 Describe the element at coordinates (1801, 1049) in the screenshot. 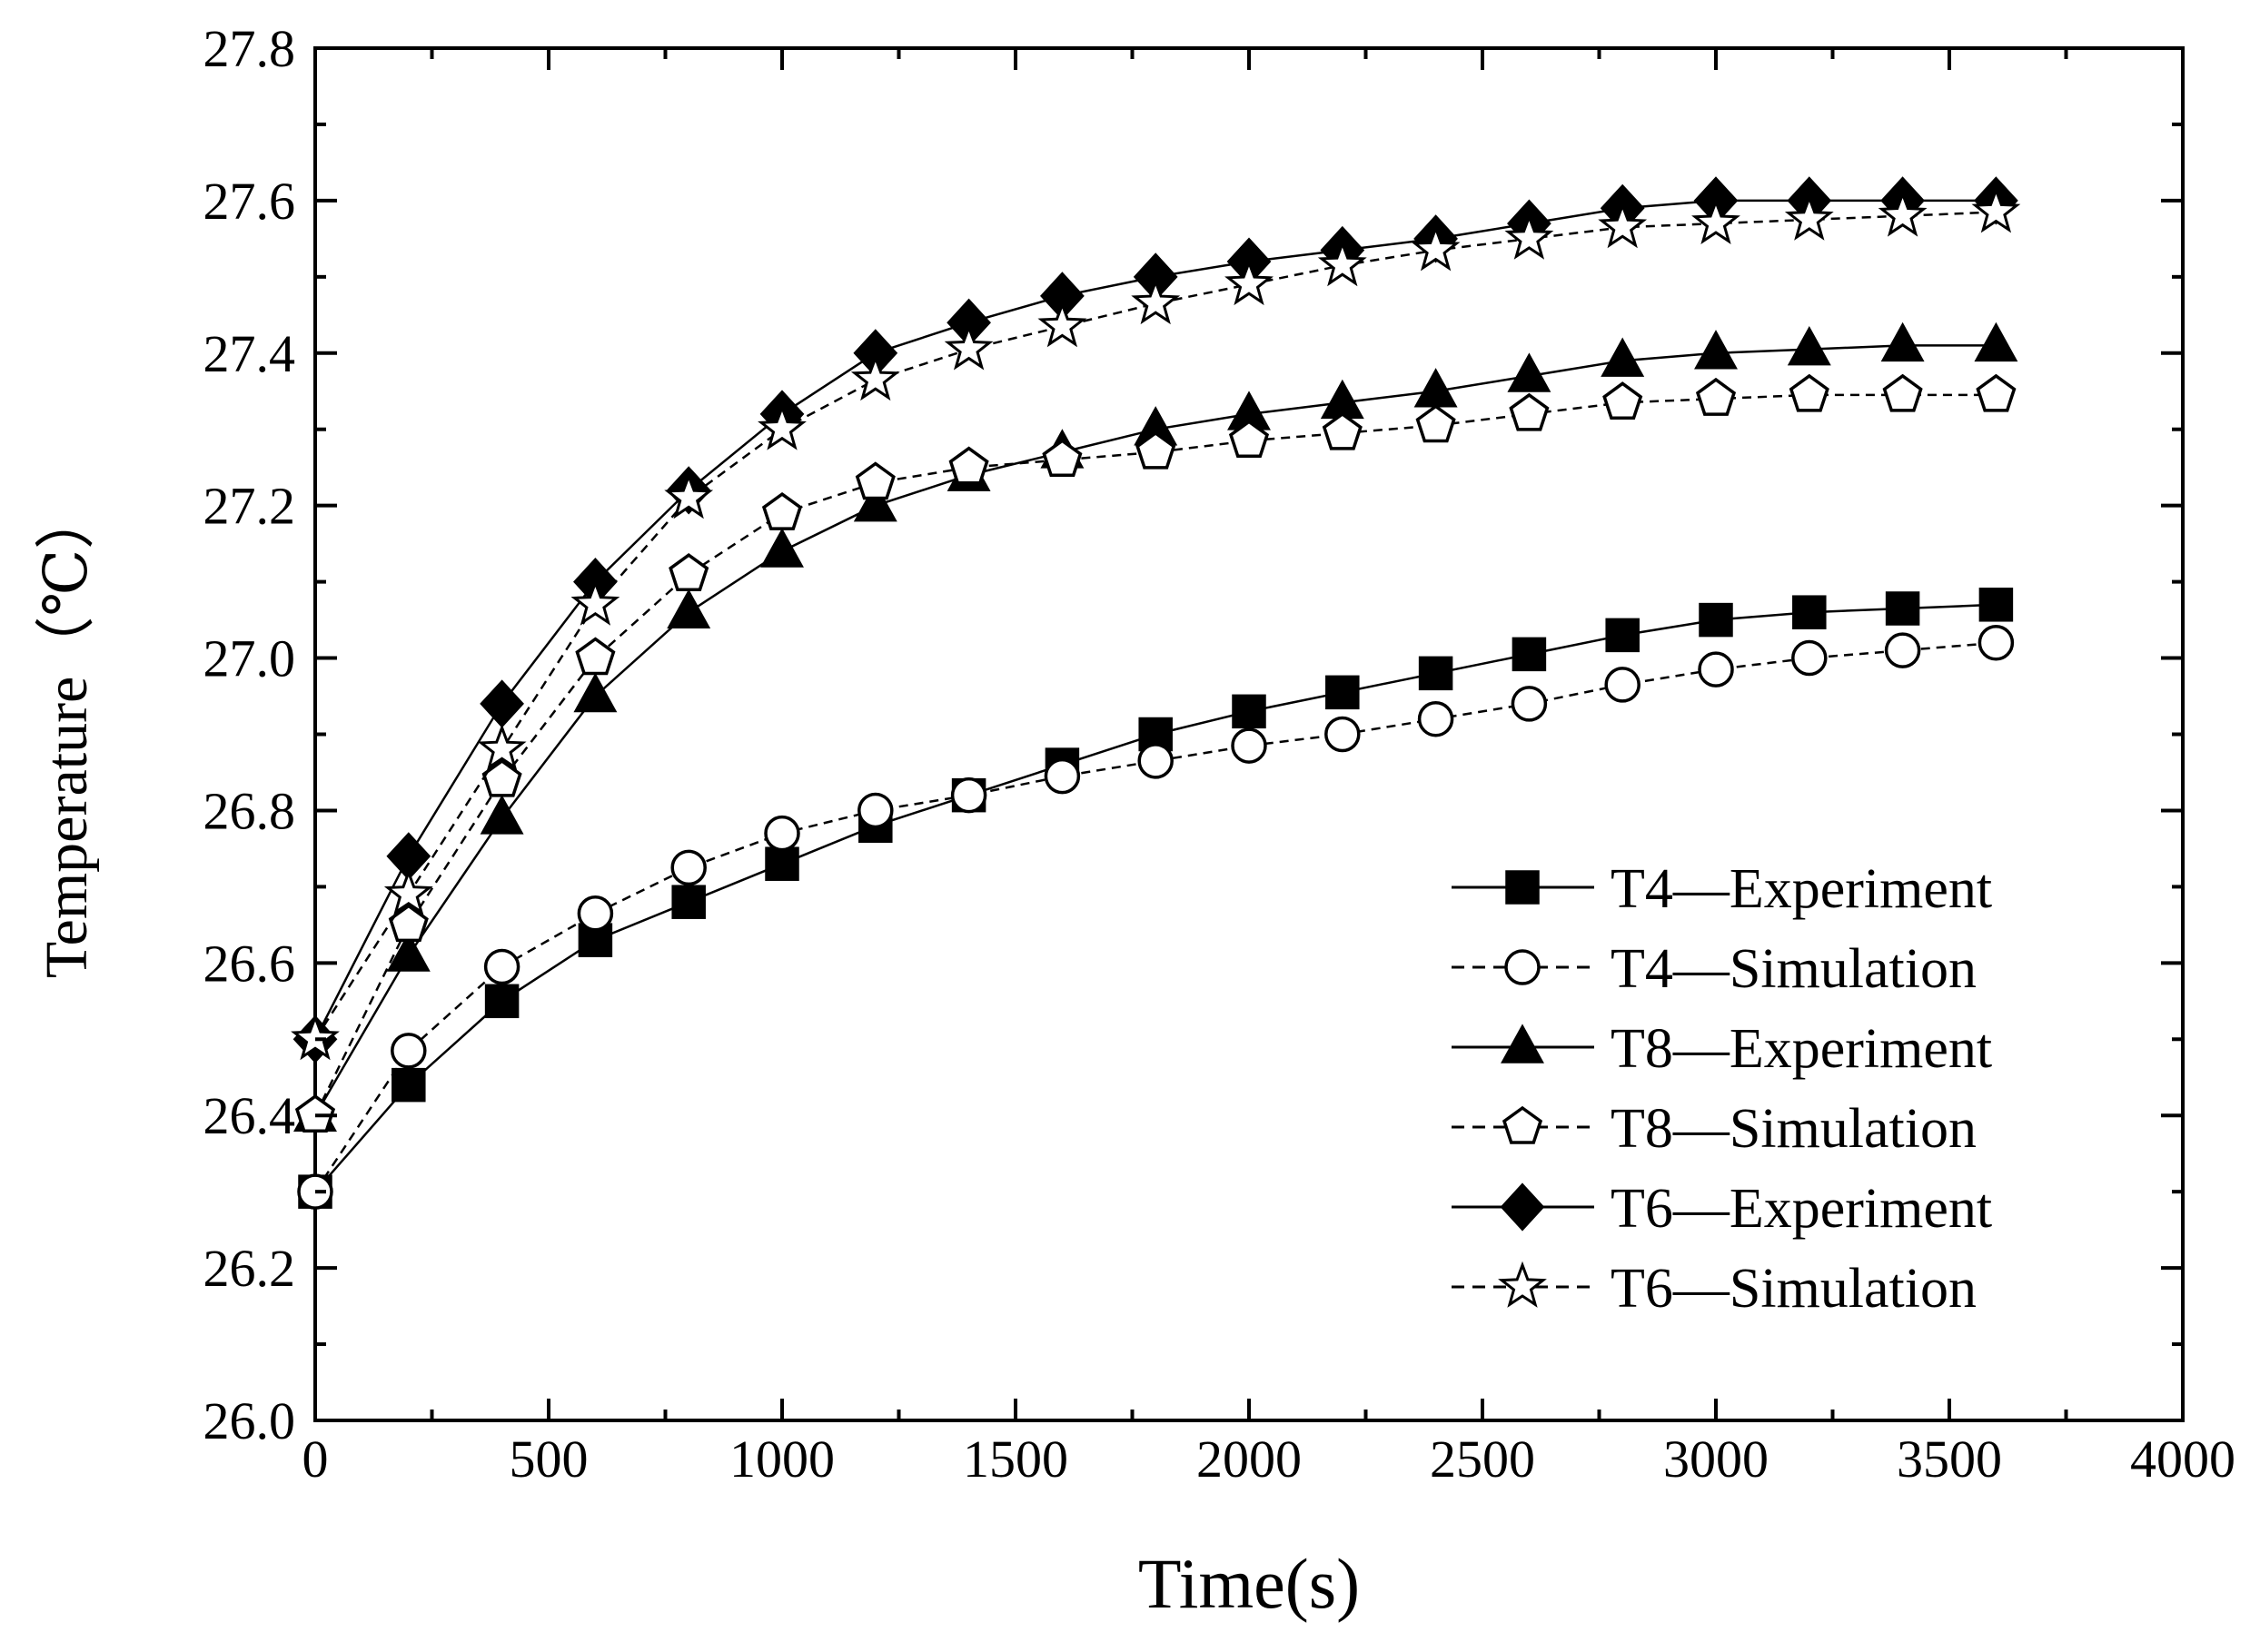

I see `legend-label: T8—Experiment` at that location.